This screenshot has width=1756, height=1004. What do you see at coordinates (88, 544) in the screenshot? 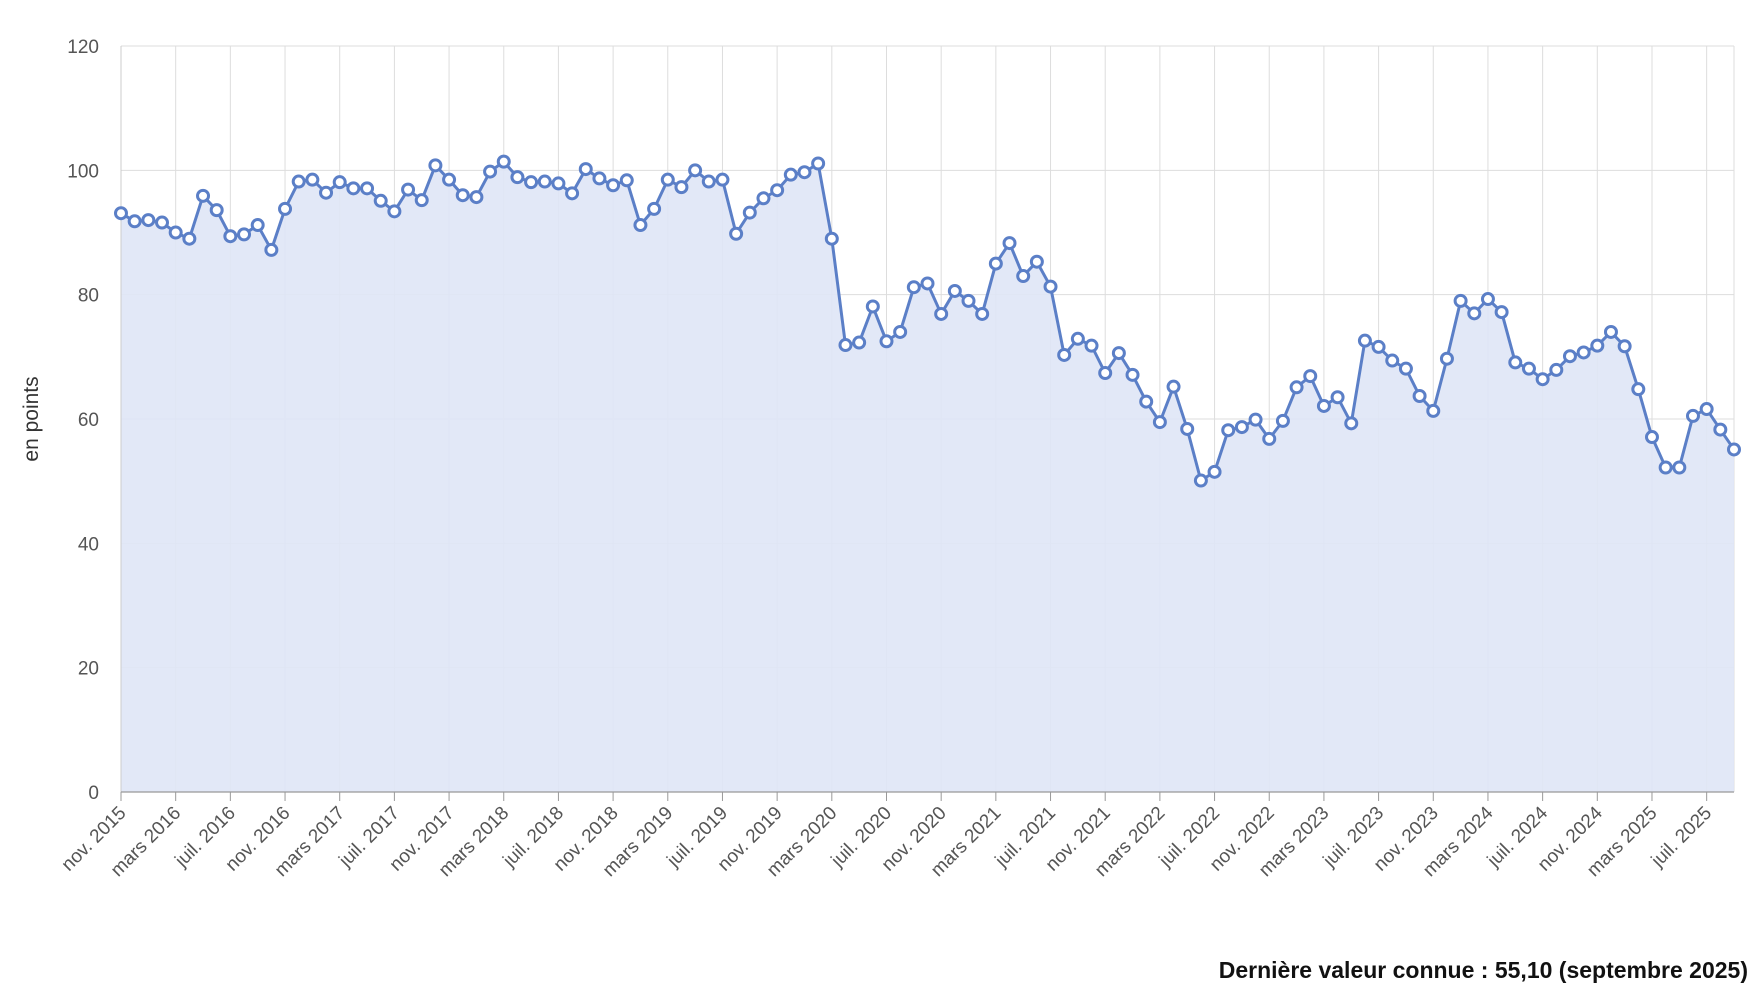
I see `y-tick-label: 40` at bounding box center [88, 544].